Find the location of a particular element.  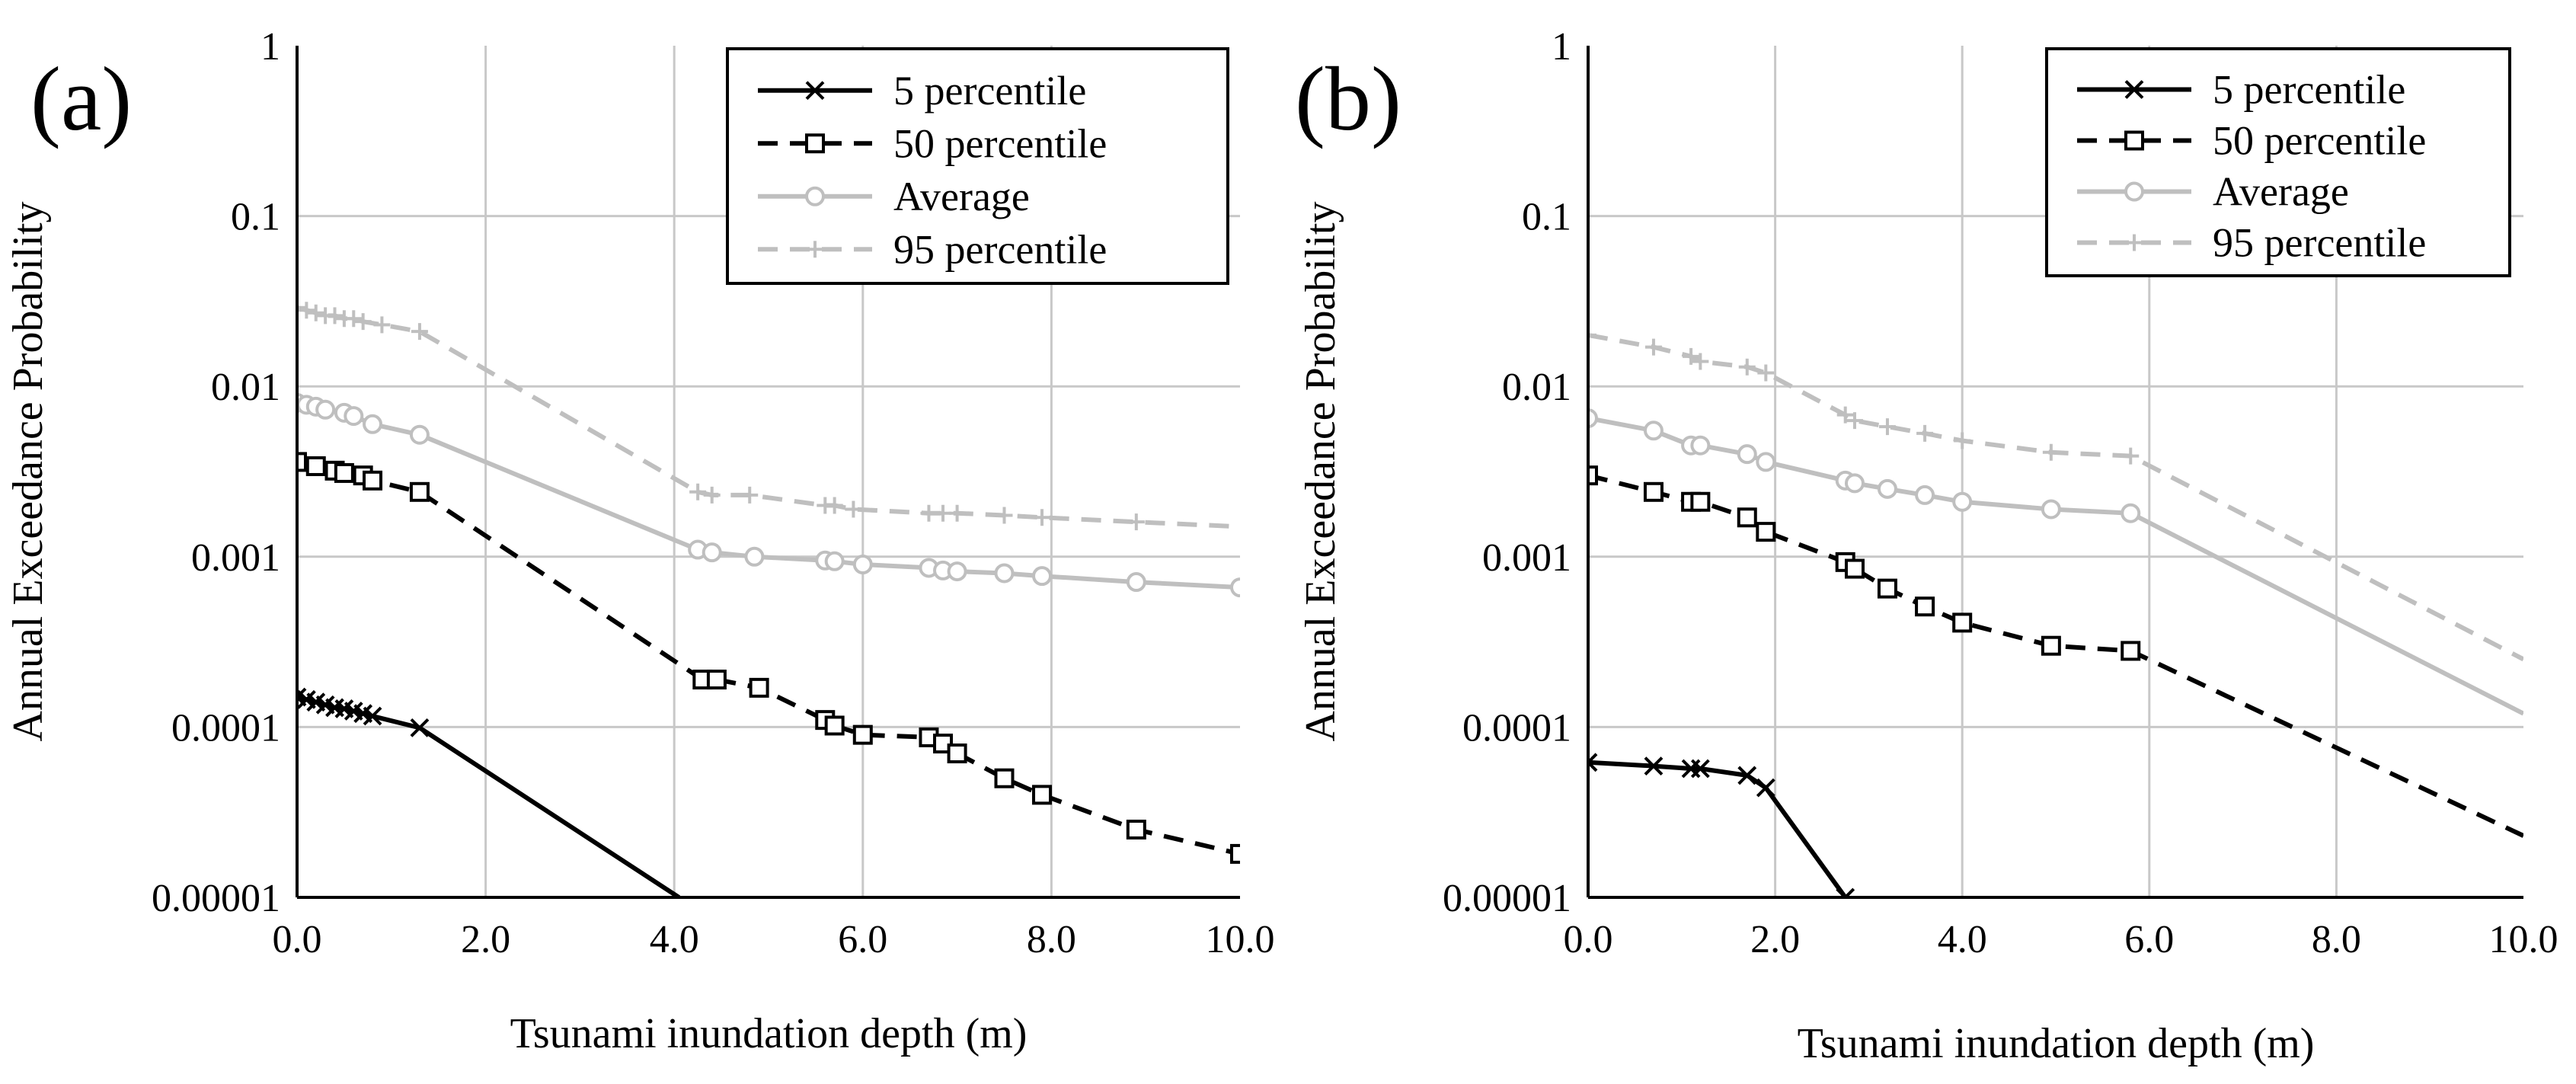

legend-box is located at coordinates (2278, 162).